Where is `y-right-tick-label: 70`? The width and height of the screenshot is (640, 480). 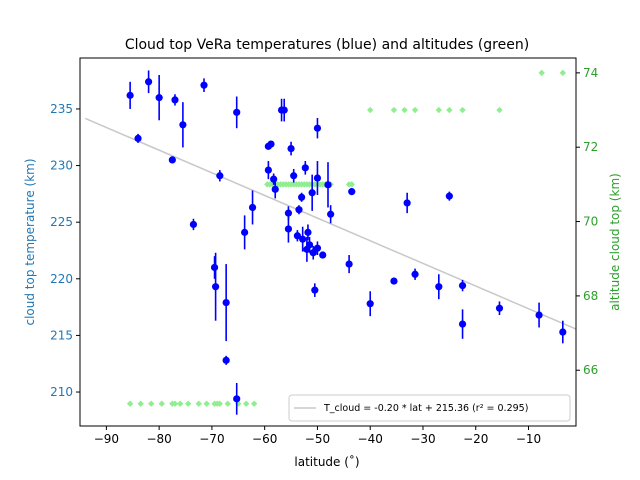 y-right-tick-label: 70 is located at coordinates (590, 222).